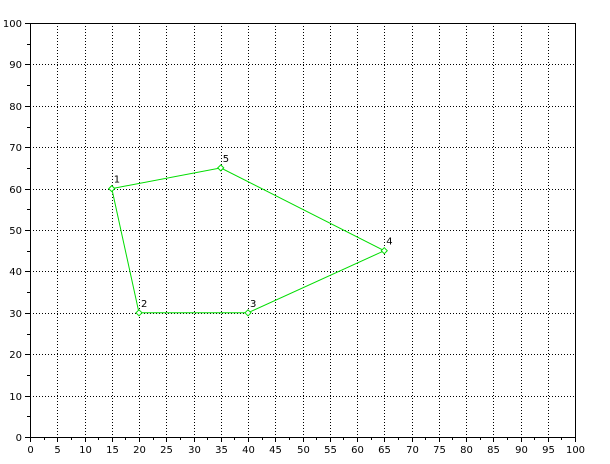 This screenshot has height=464, width=610. I want to click on y-tick-label: 70, so click(15, 148).